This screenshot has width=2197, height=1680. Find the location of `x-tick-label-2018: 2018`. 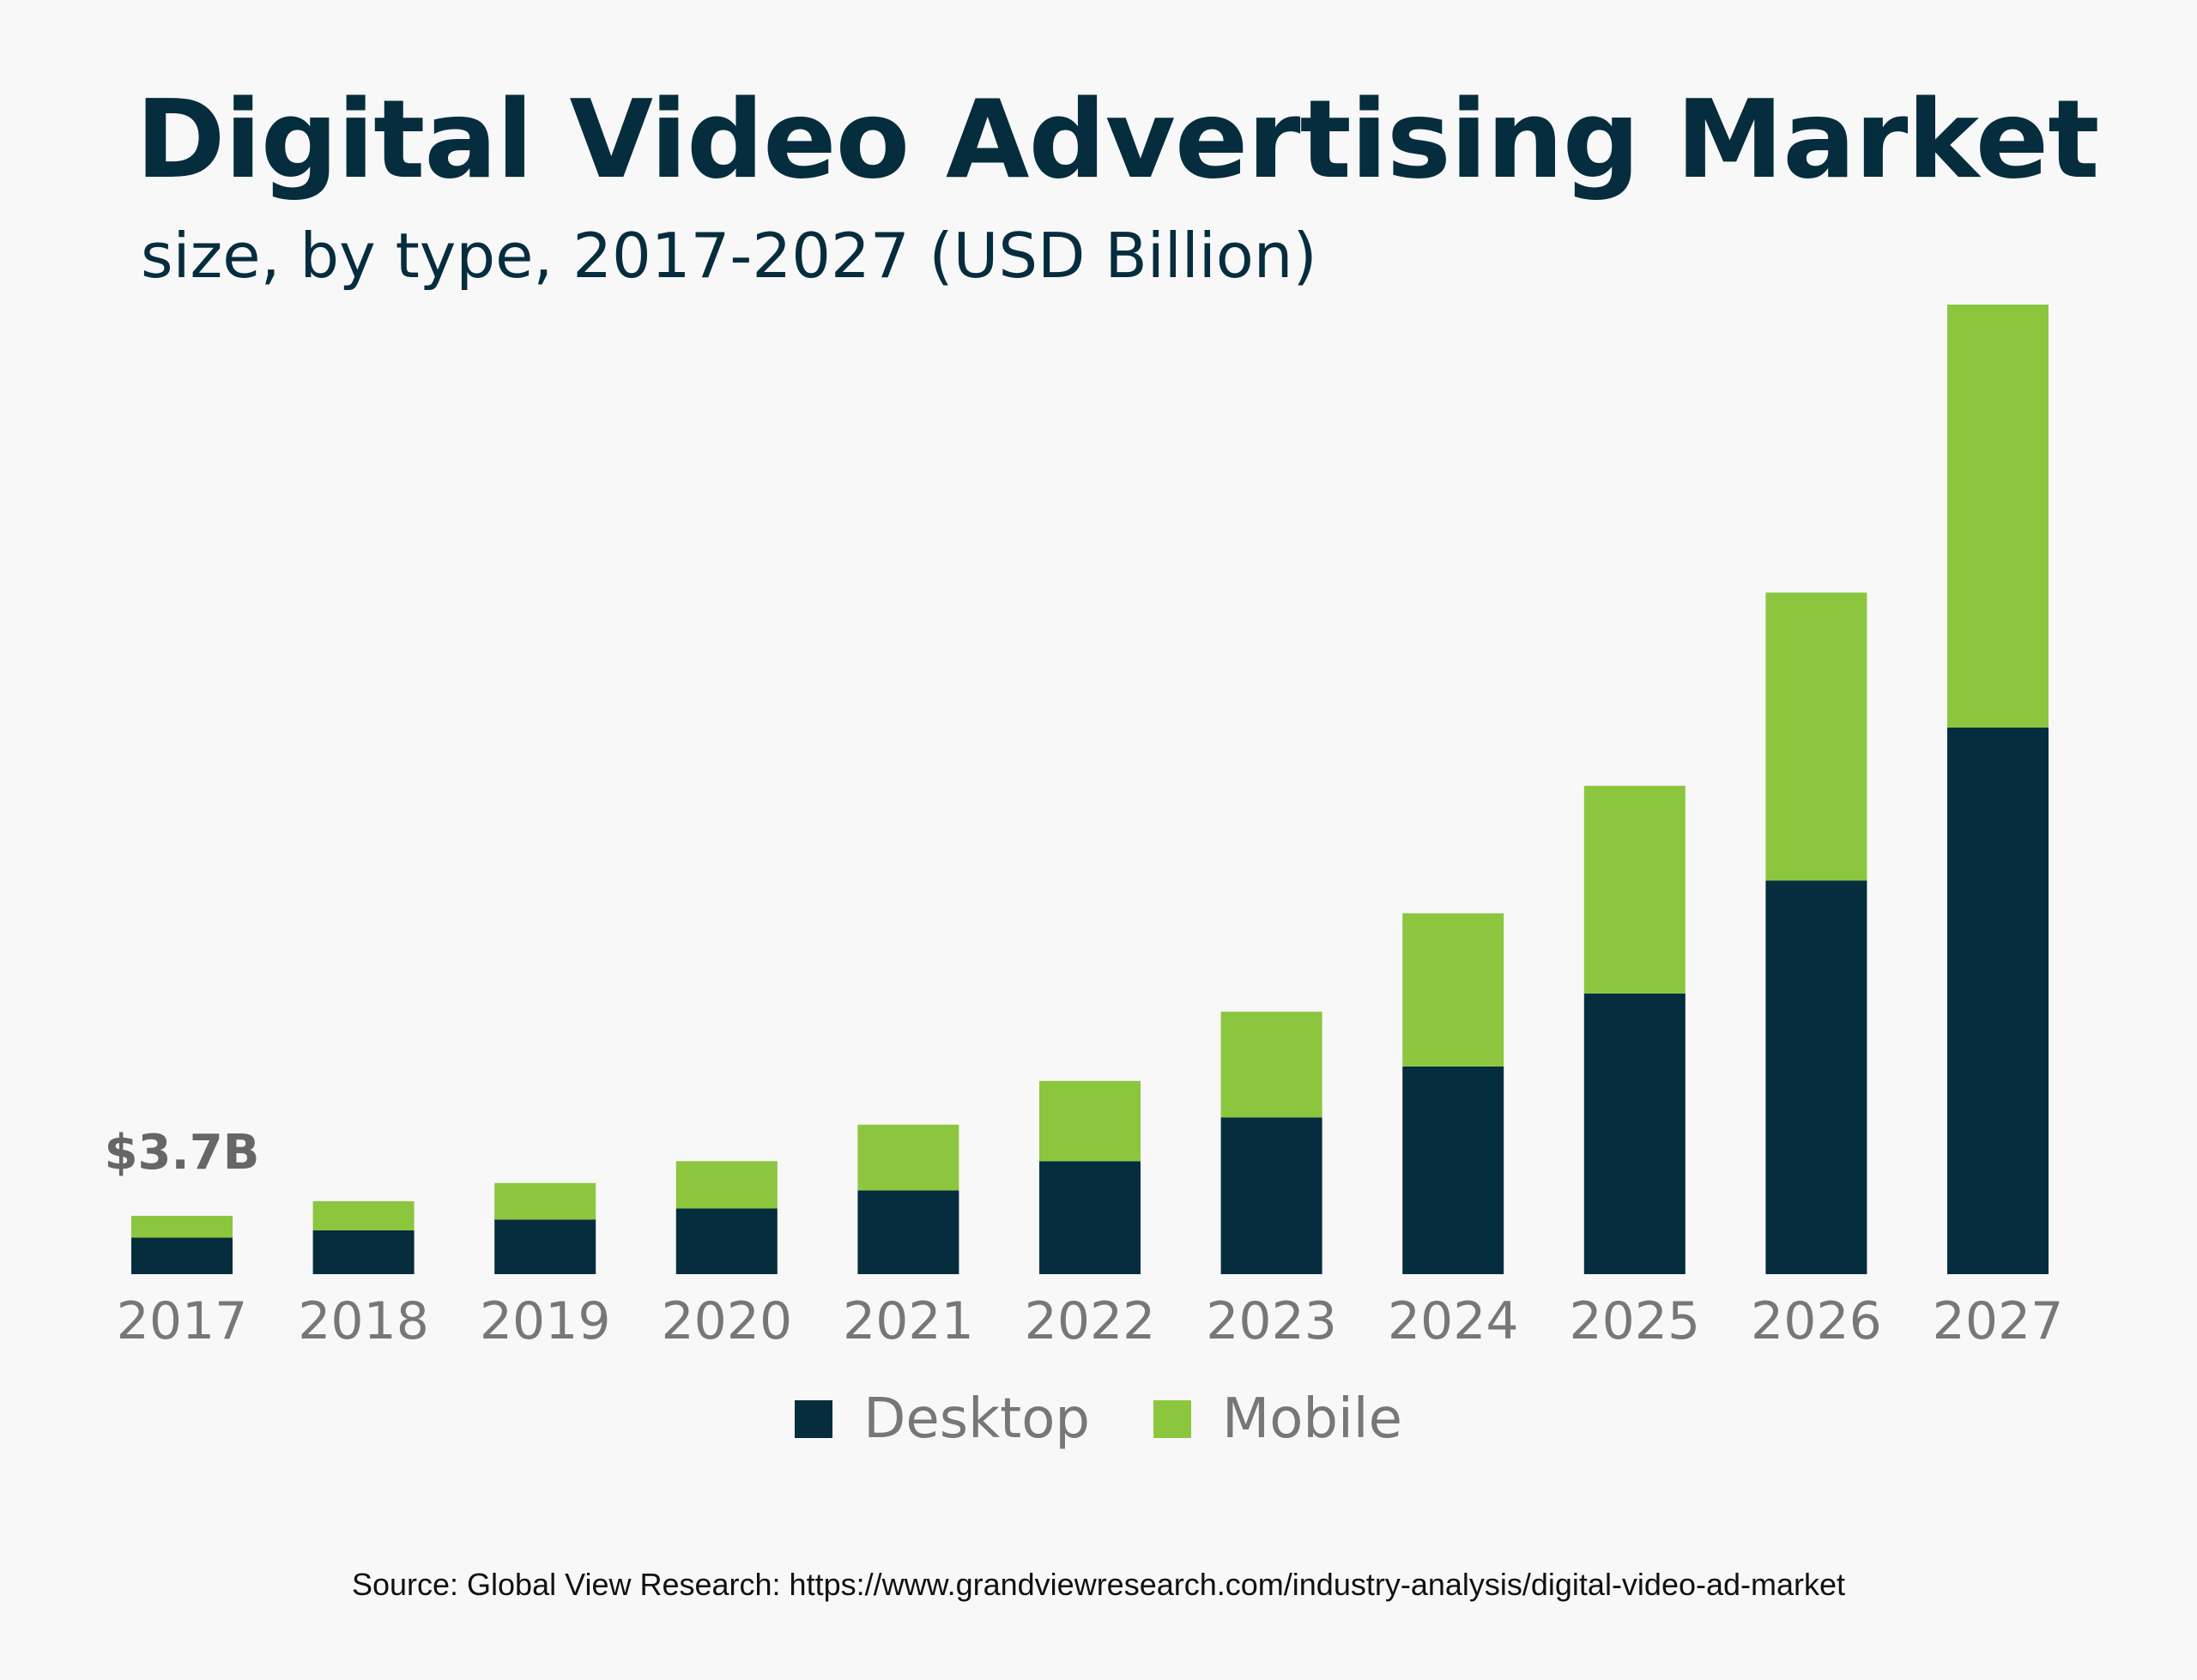

x-tick-label-2018: 2018 is located at coordinates (363, 1321).